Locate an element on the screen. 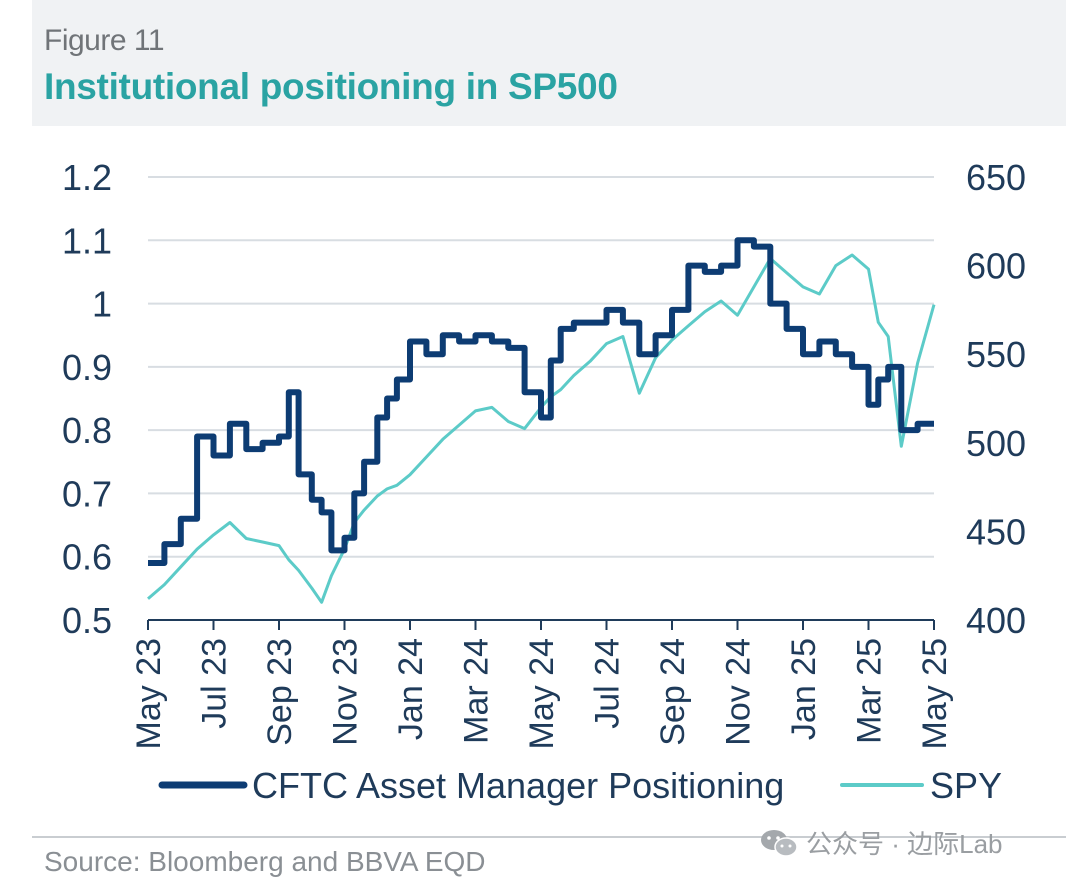  legend: CFTC Asset Manager Positioning SPY is located at coordinates (580, 785).